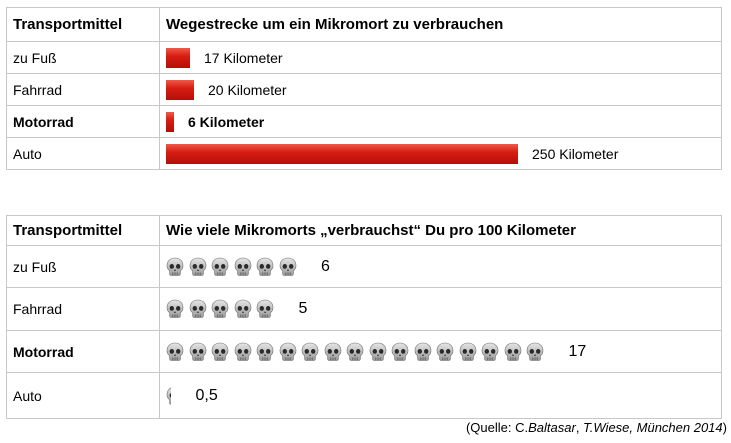 This screenshot has height=443, width=731. What do you see at coordinates (206, 395) in the screenshot?
I see `count-label: 0,5` at bounding box center [206, 395].